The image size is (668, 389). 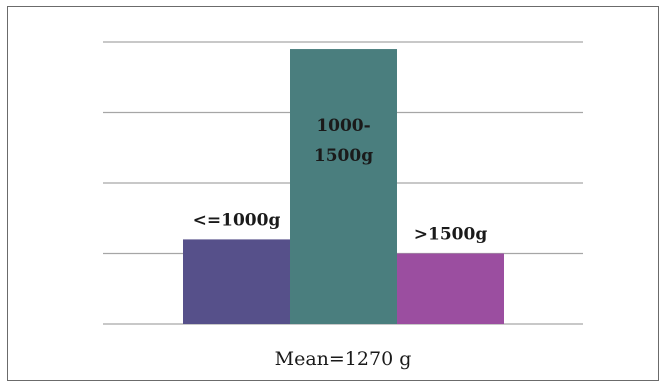 I want to click on bar-label-0: <=1000g, so click(x=237, y=220).